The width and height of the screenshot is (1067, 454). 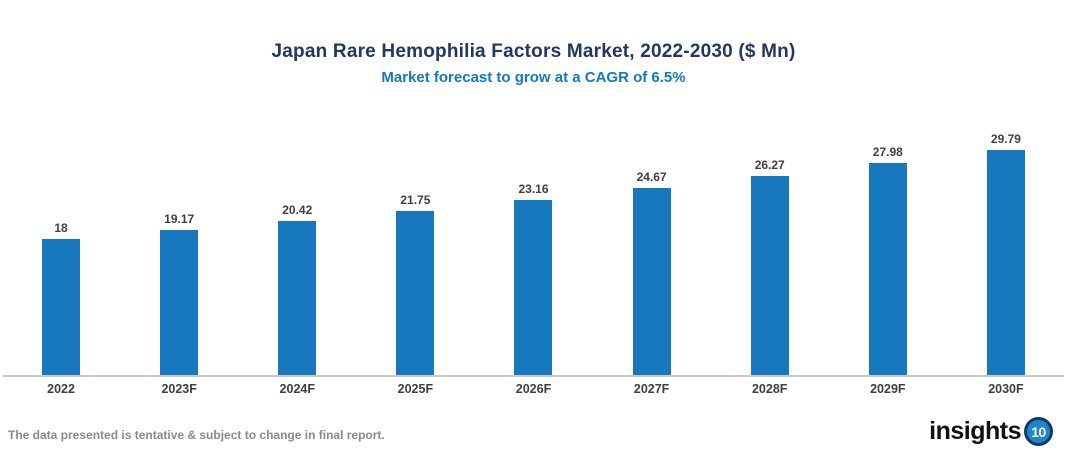 What do you see at coordinates (179, 219) in the screenshot?
I see `bar-value-label: 19.17` at bounding box center [179, 219].